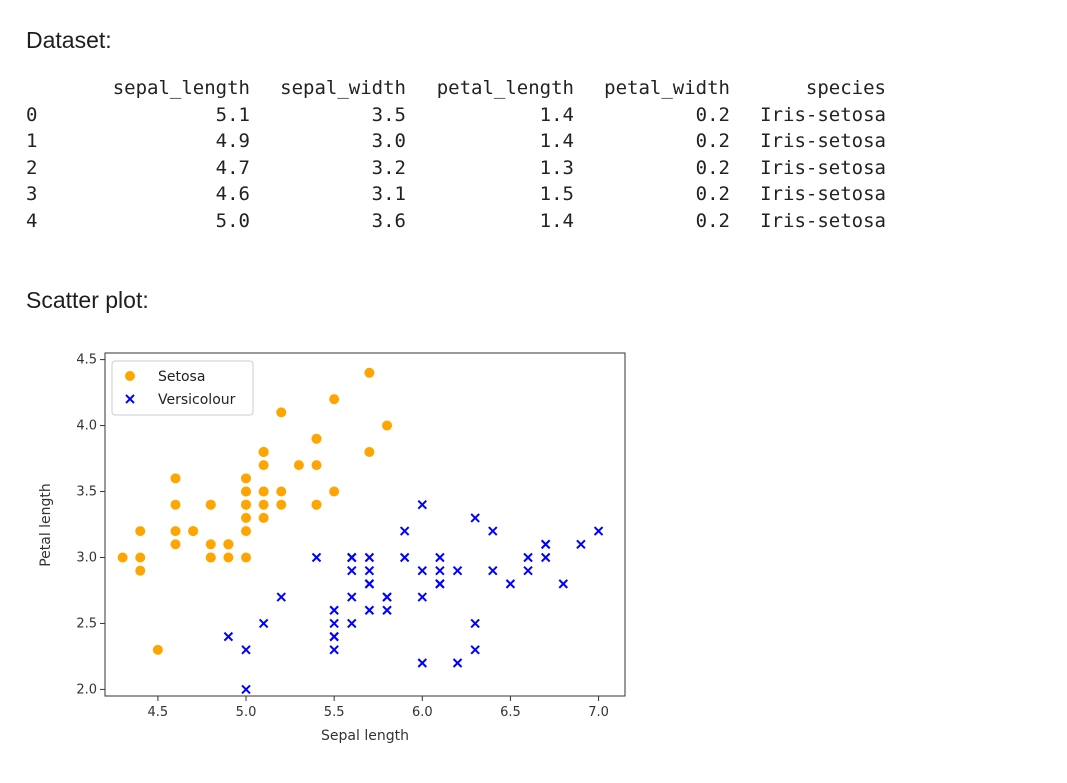  Describe the element at coordinates (181, 88) in the screenshot. I see `column-header: sepal_length` at that location.